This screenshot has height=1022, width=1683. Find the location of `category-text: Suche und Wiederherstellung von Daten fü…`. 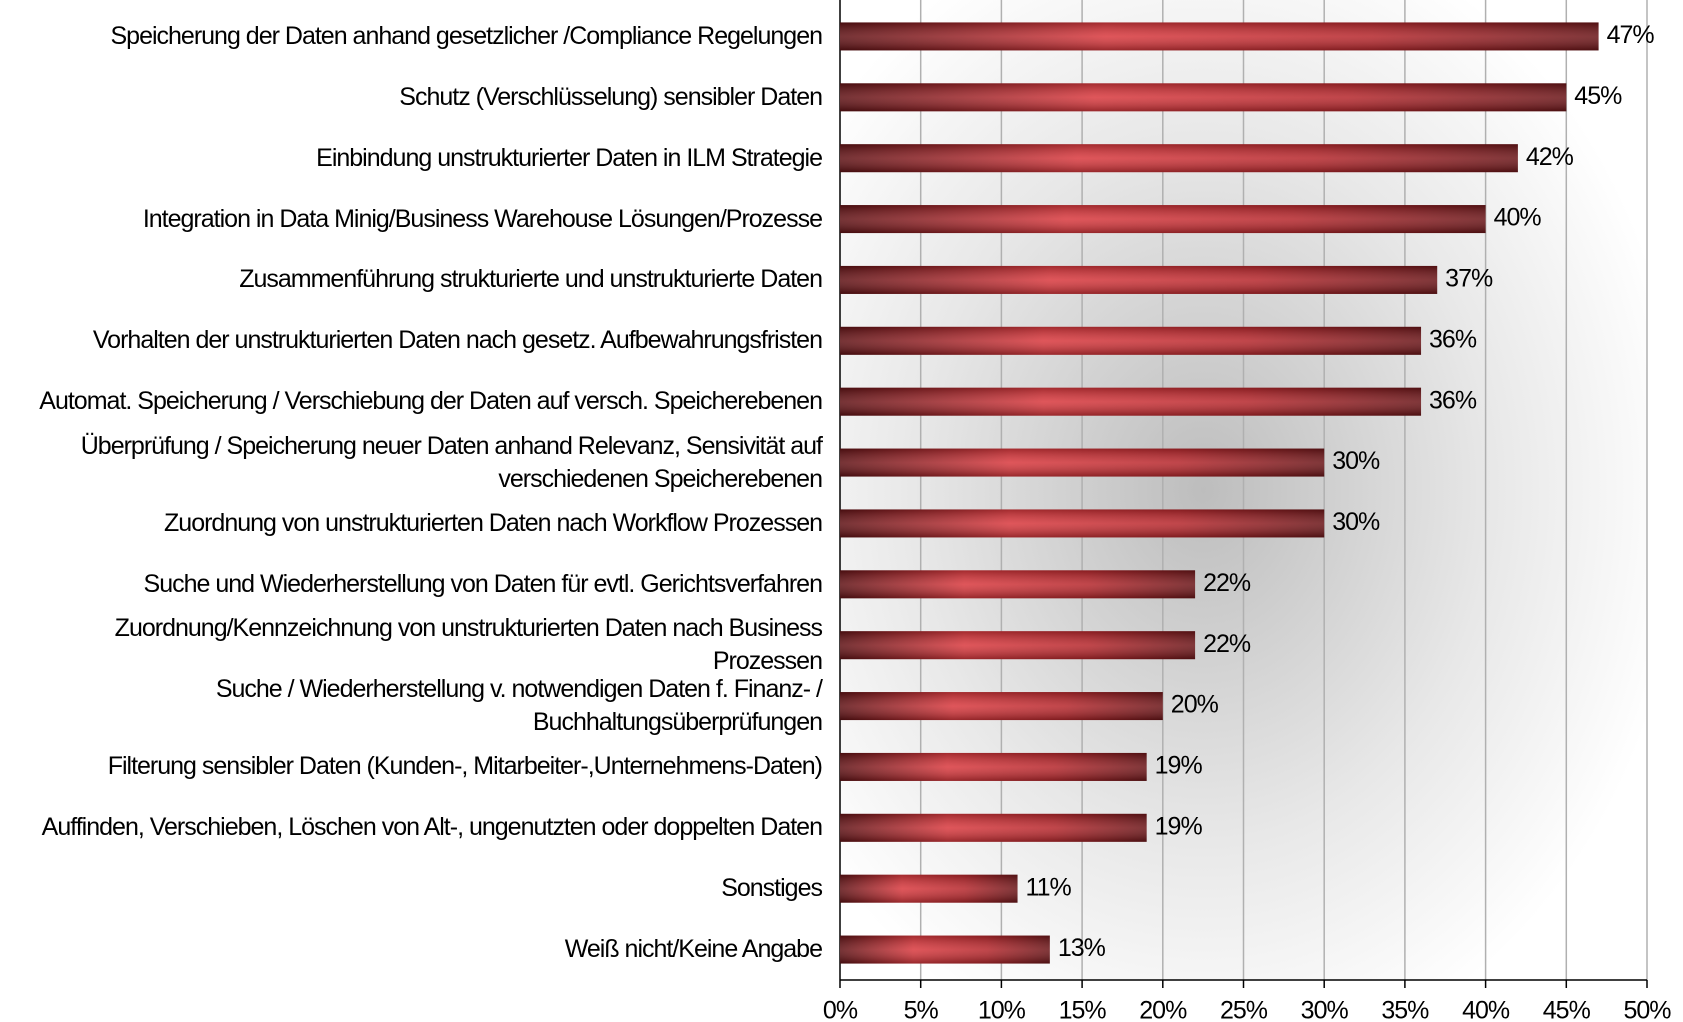

category-text: Suche und Wiederherstellung von Daten fü… is located at coordinates (483, 583).